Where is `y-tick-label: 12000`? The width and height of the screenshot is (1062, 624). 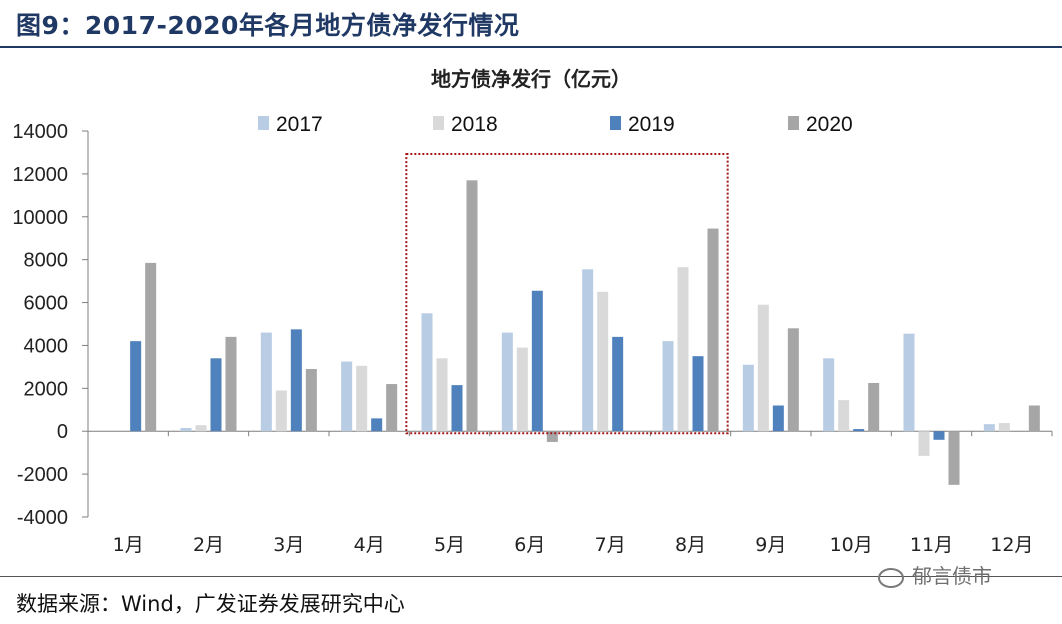
y-tick-label: 12000 is located at coordinates (40, 175).